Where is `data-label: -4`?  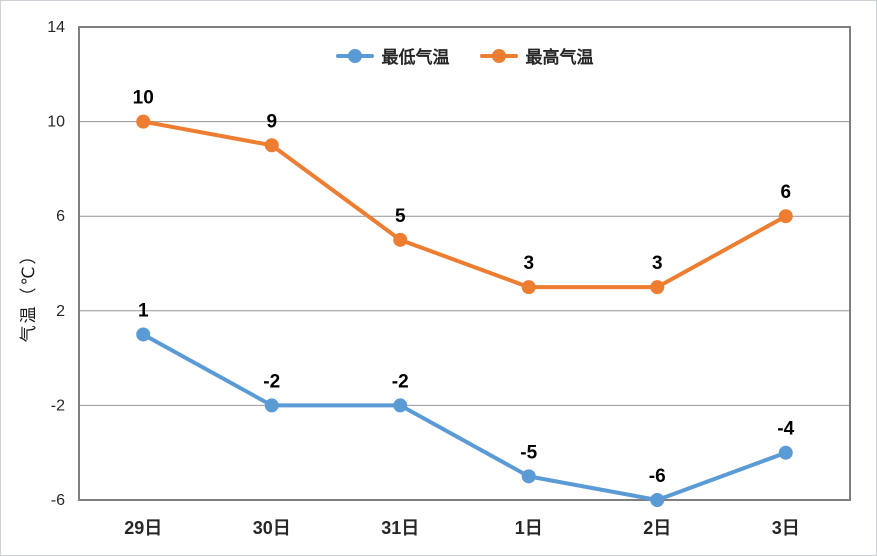 data-label: -4 is located at coordinates (785, 429).